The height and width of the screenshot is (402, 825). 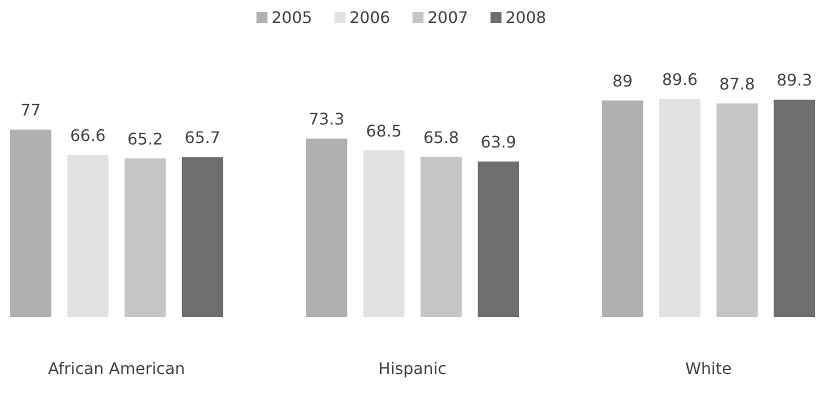 I want to click on x-tick-label: Hispanic, so click(x=412, y=368).